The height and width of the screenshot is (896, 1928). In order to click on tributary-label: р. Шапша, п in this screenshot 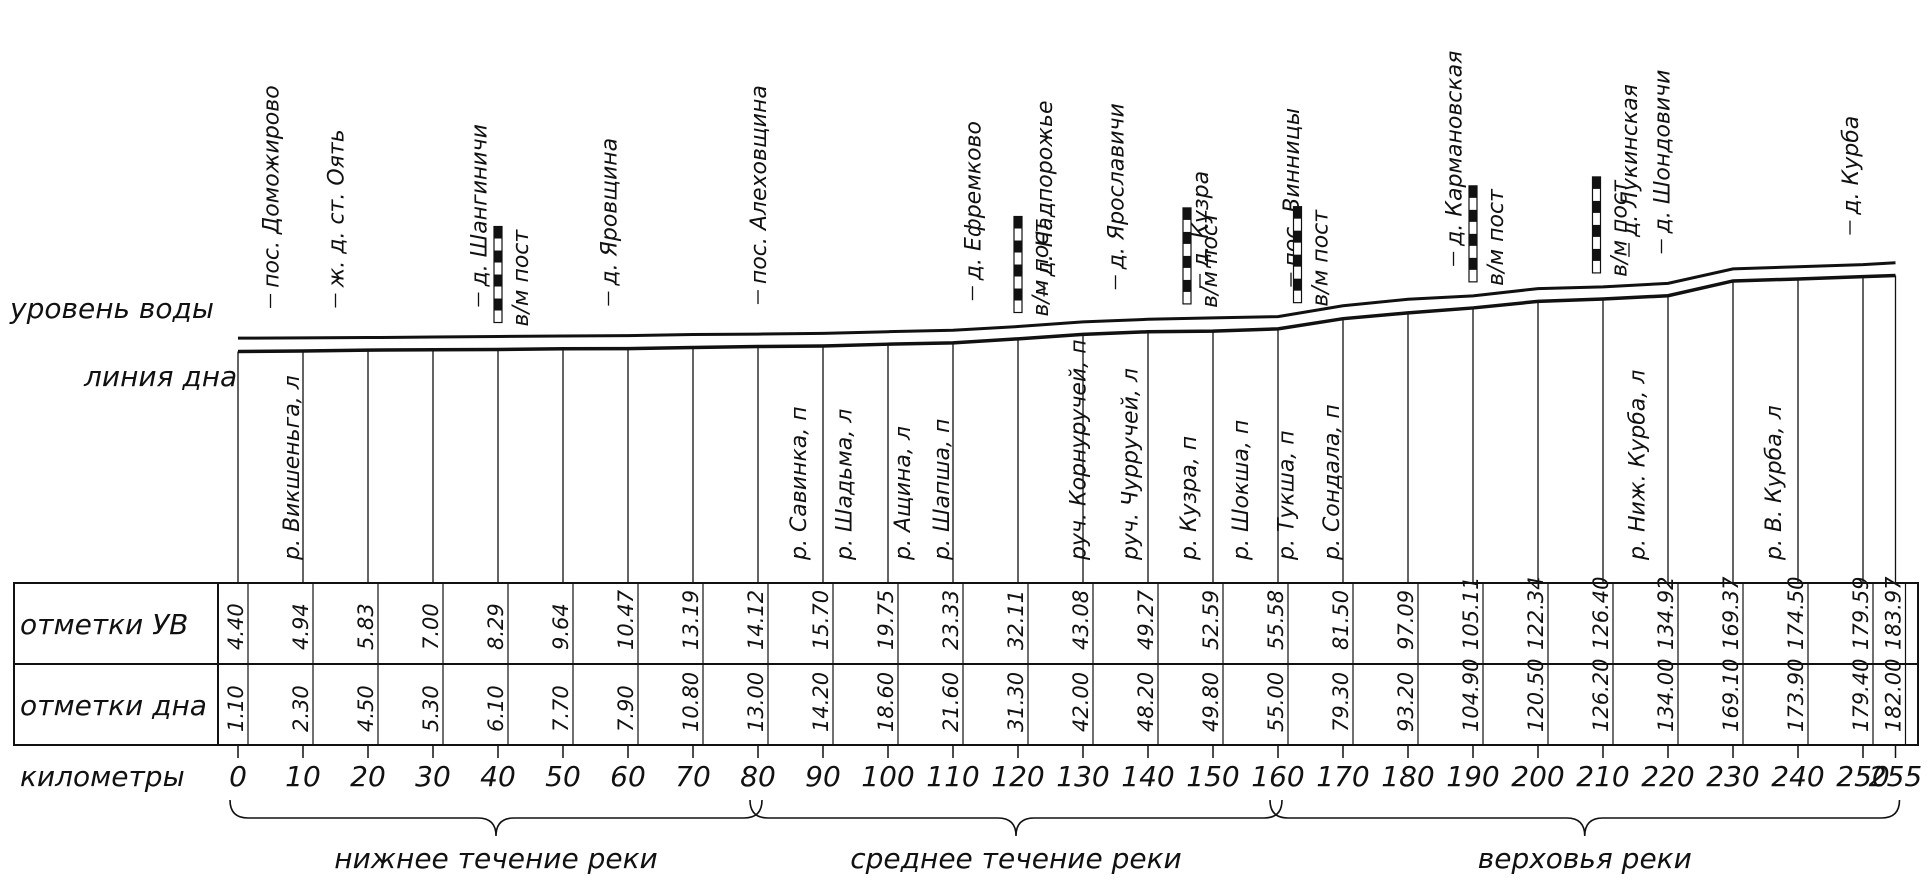, I will do `click(942, 490)`.